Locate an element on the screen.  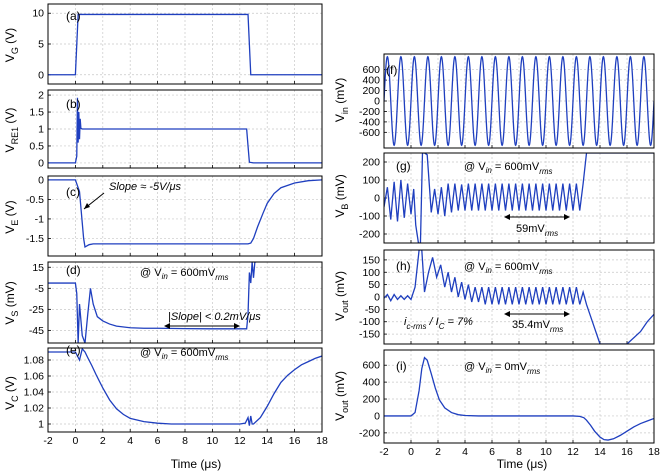
panel-f-series-v-in is located at coordinates (519, 101).